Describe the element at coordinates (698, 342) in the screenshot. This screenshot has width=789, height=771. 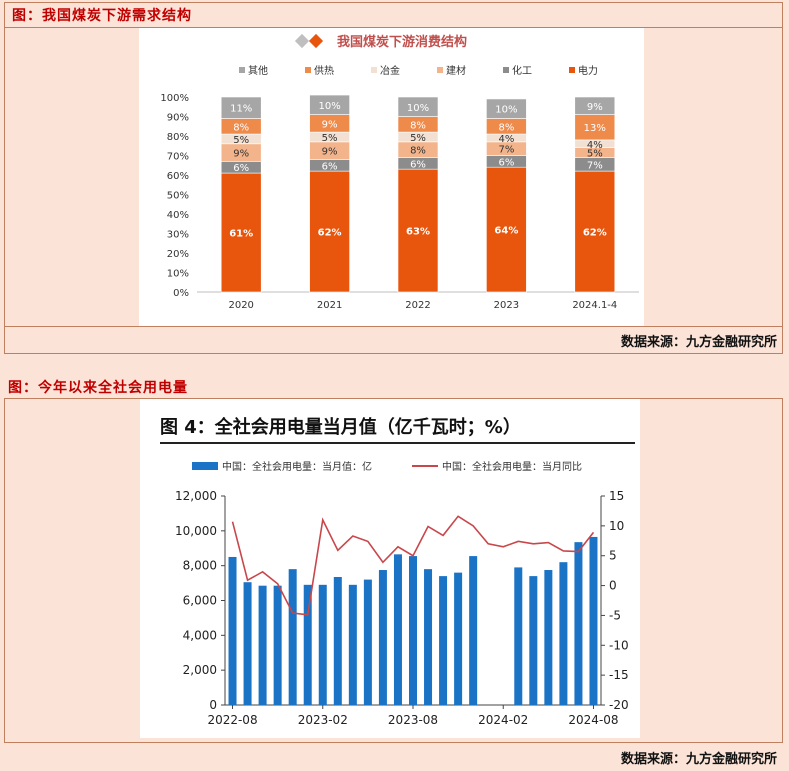
I see `figure1-source: 数据来源：九方金融研究所` at that location.